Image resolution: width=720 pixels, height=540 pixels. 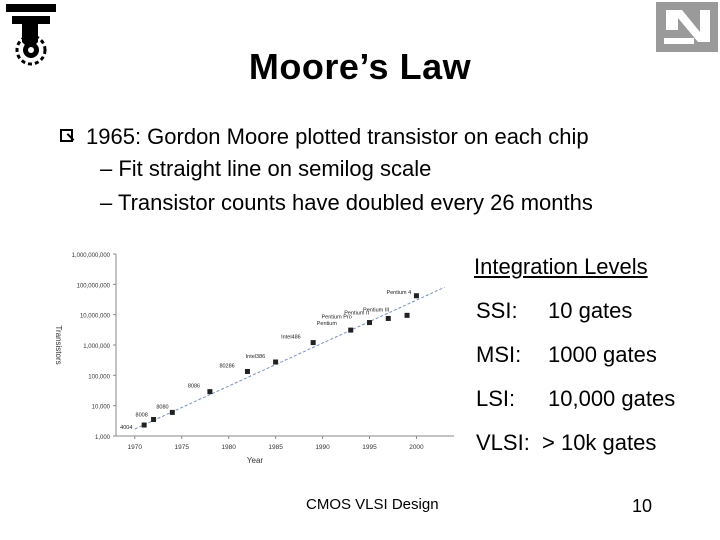 I want to click on slide-title: Moore’s Law, so click(x=360, y=66).